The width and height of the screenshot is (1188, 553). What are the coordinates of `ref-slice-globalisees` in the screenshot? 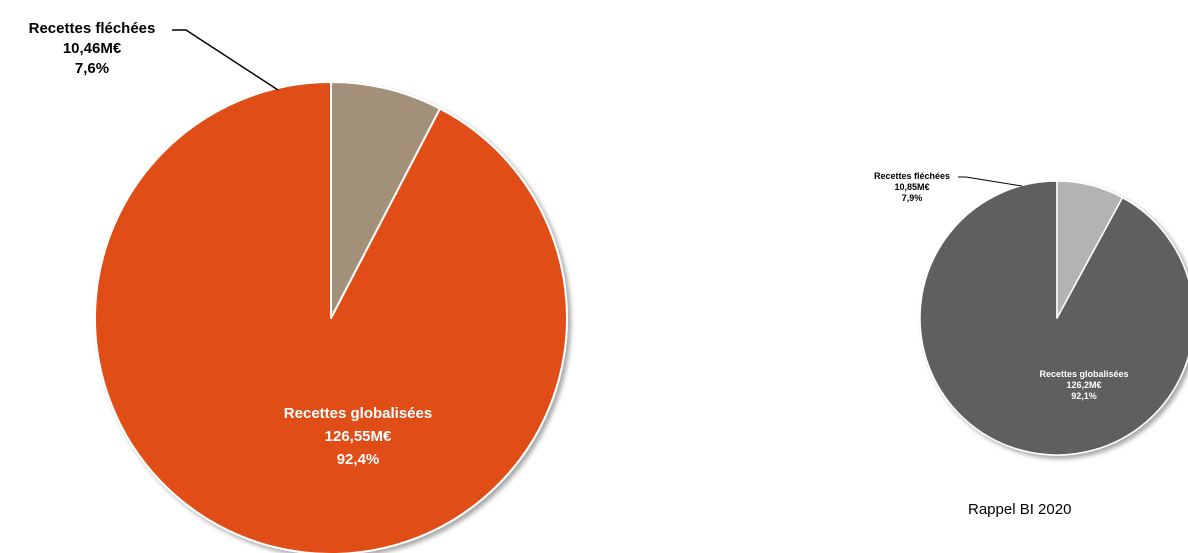 It's located at (1053, 318).